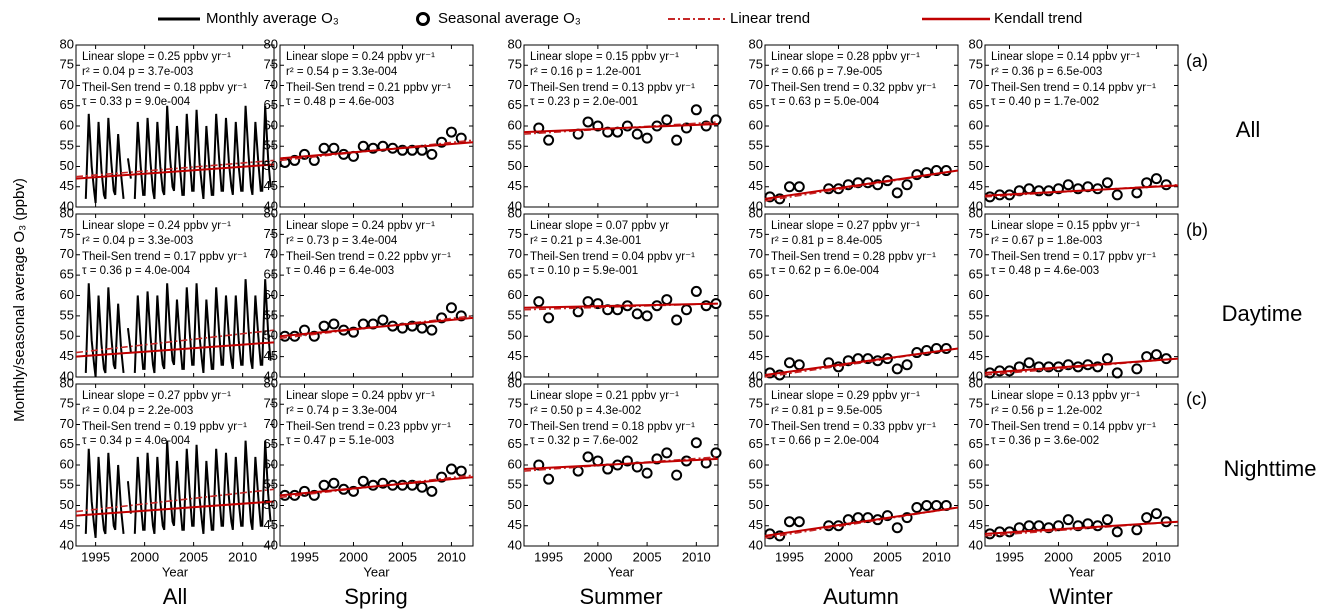 This screenshot has height=612, width=1331. I want to click on column-title: Summer, so click(620, 596).